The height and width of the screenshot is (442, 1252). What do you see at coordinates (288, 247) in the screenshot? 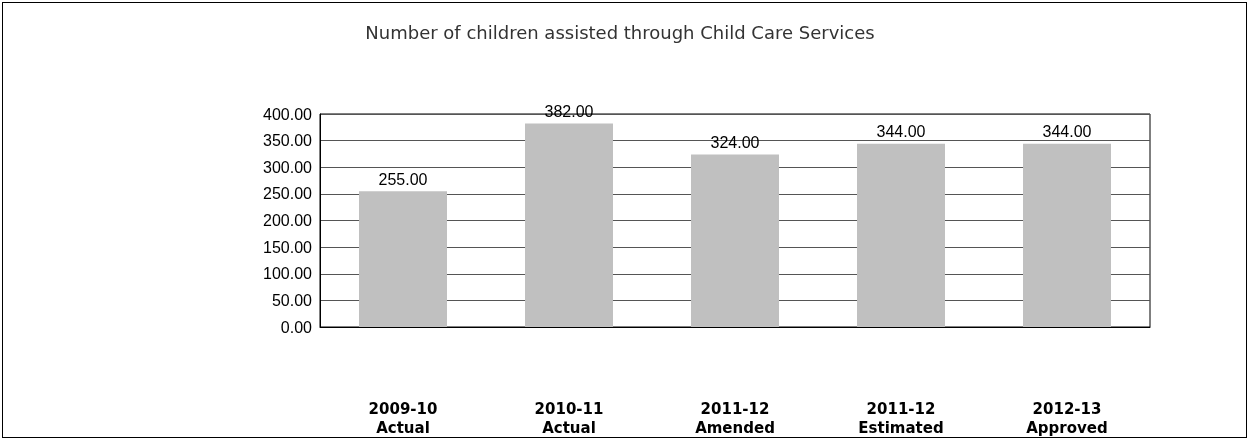
I see `y-tick-label: 150.00` at bounding box center [288, 247].